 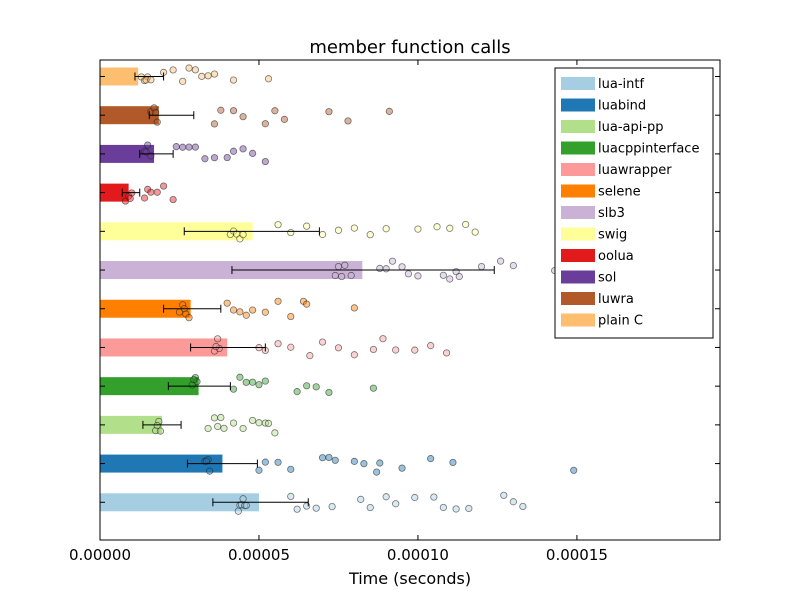 I want to click on series-selene, so click(x=229, y=309).